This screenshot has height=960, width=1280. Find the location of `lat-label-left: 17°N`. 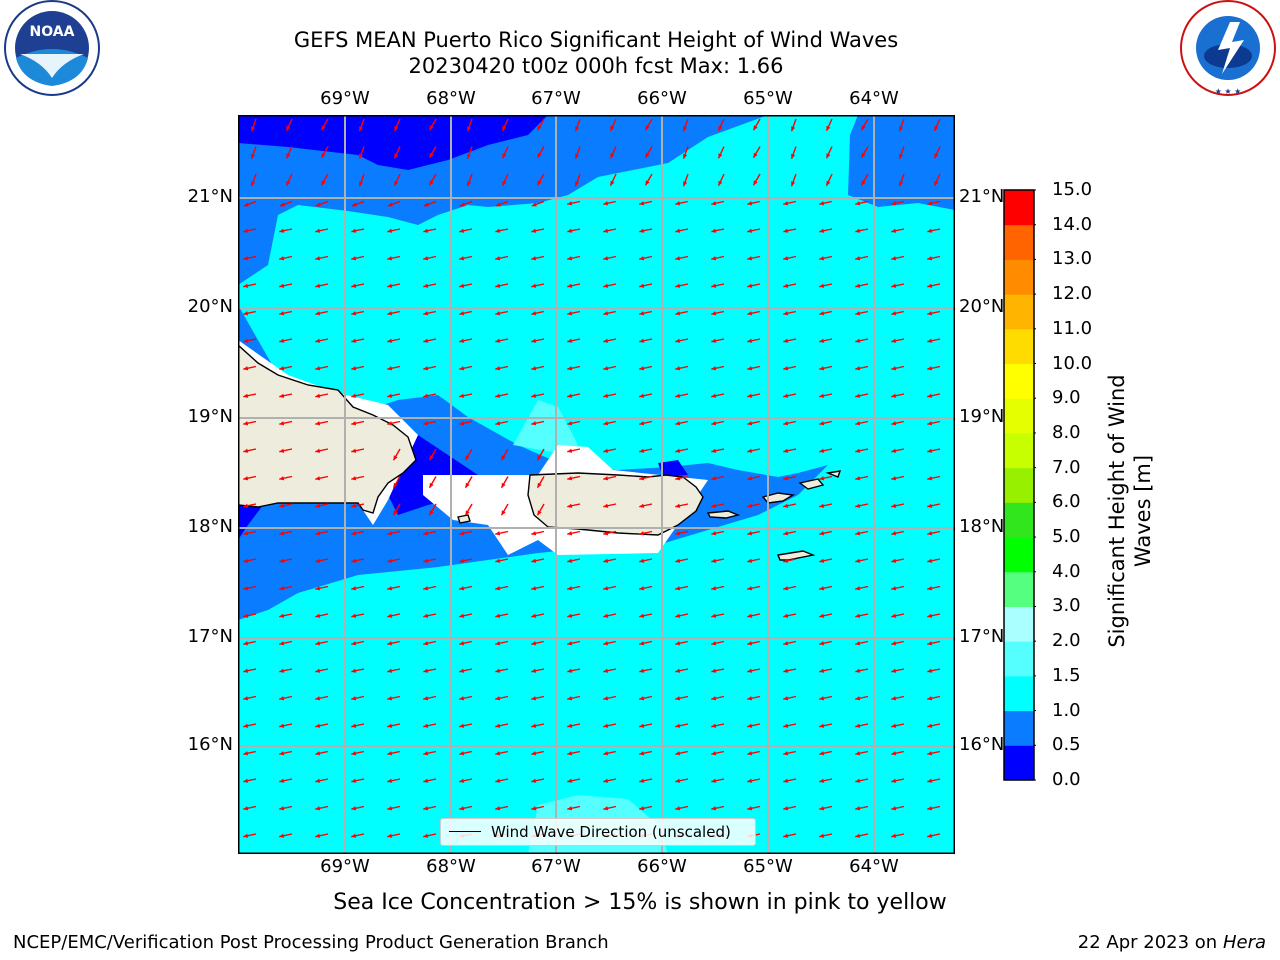

lat-label-left: 17°N is located at coordinates (210, 636).